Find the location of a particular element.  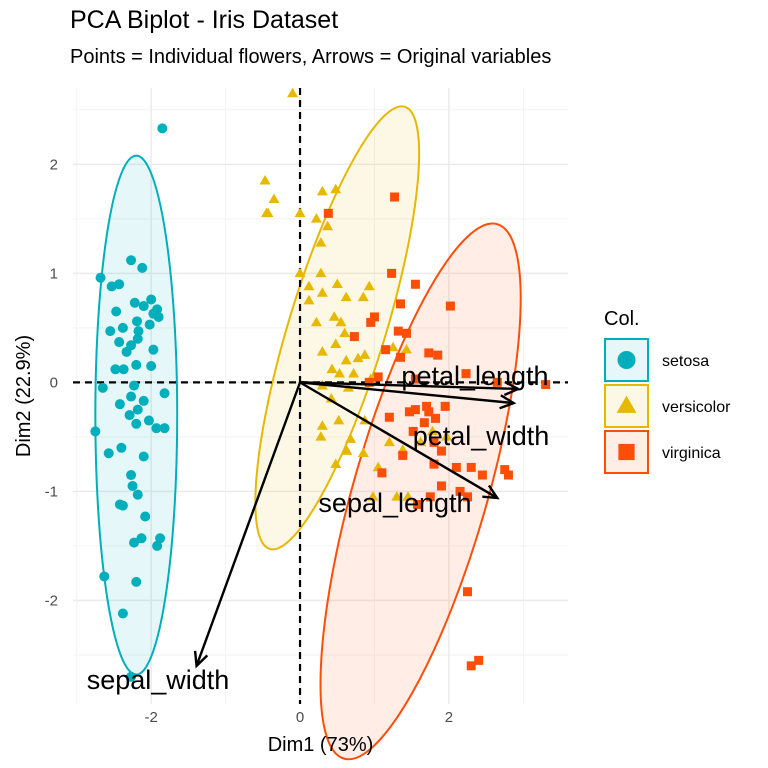

x-axis-title: Dim1 (73%) is located at coordinates (321, 745).